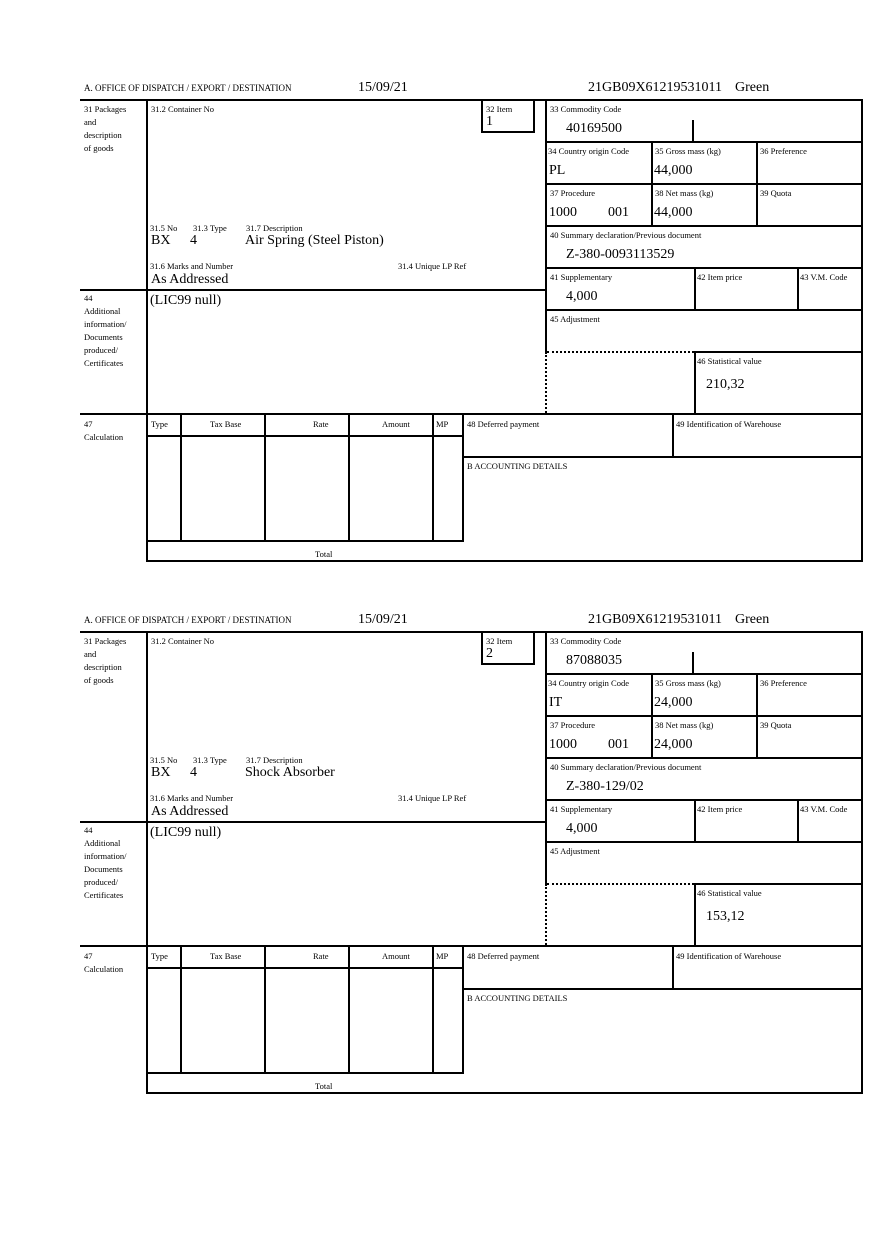 This screenshot has width=882, height=1250. Describe the element at coordinates (193, 772) in the screenshot. I see `package-count: 4` at that location.